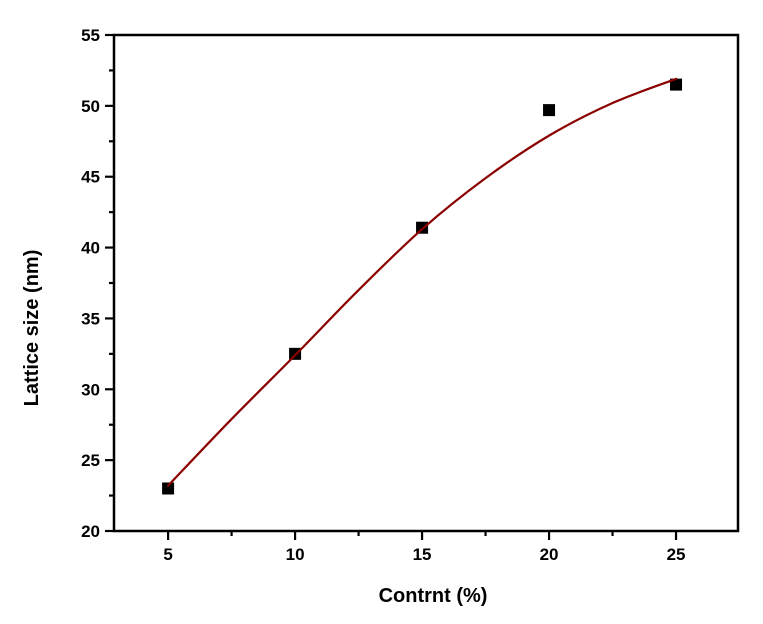 This screenshot has width=763, height=624. What do you see at coordinates (167, 554) in the screenshot?
I see `x-tick-label: 5` at bounding box center [167, 554].